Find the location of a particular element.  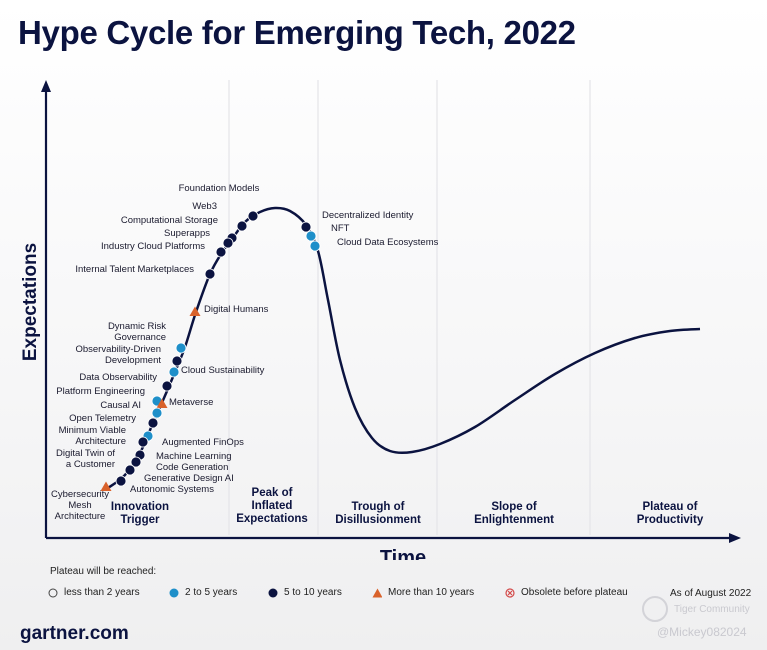

label-metaverse: Metaverse is located at coordinates (191, 402).